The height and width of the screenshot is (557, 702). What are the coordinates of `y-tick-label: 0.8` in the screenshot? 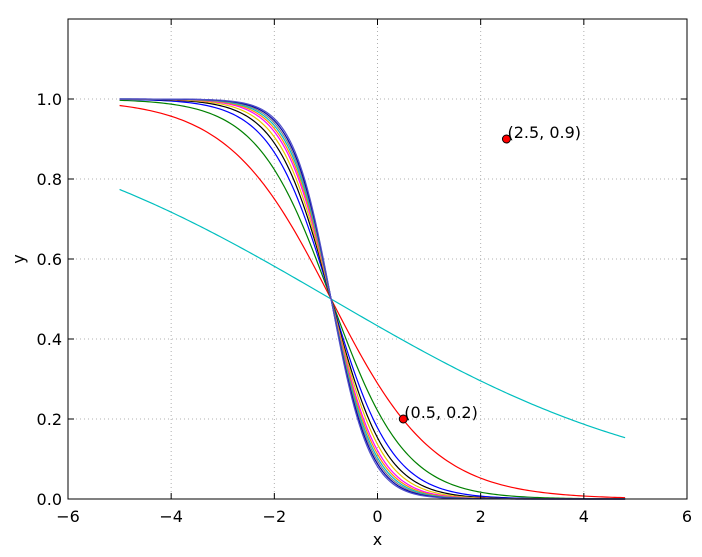 It's located at (49, 179).